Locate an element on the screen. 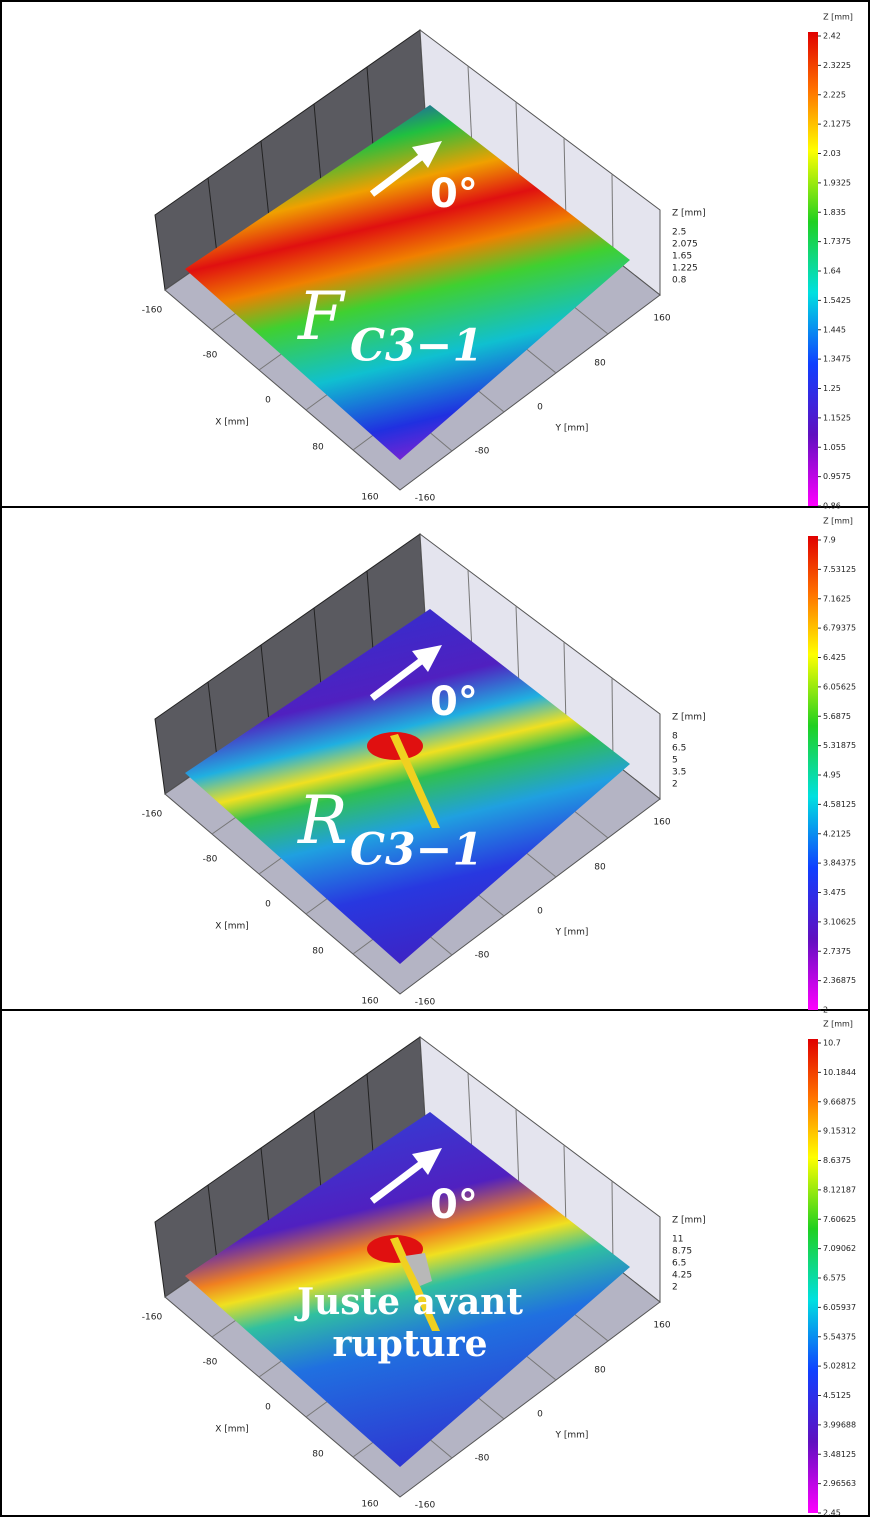 The width and height of the screenshot is (870, 1517). colorbar-label: 4.58125 is located at coordinates (839, 804).